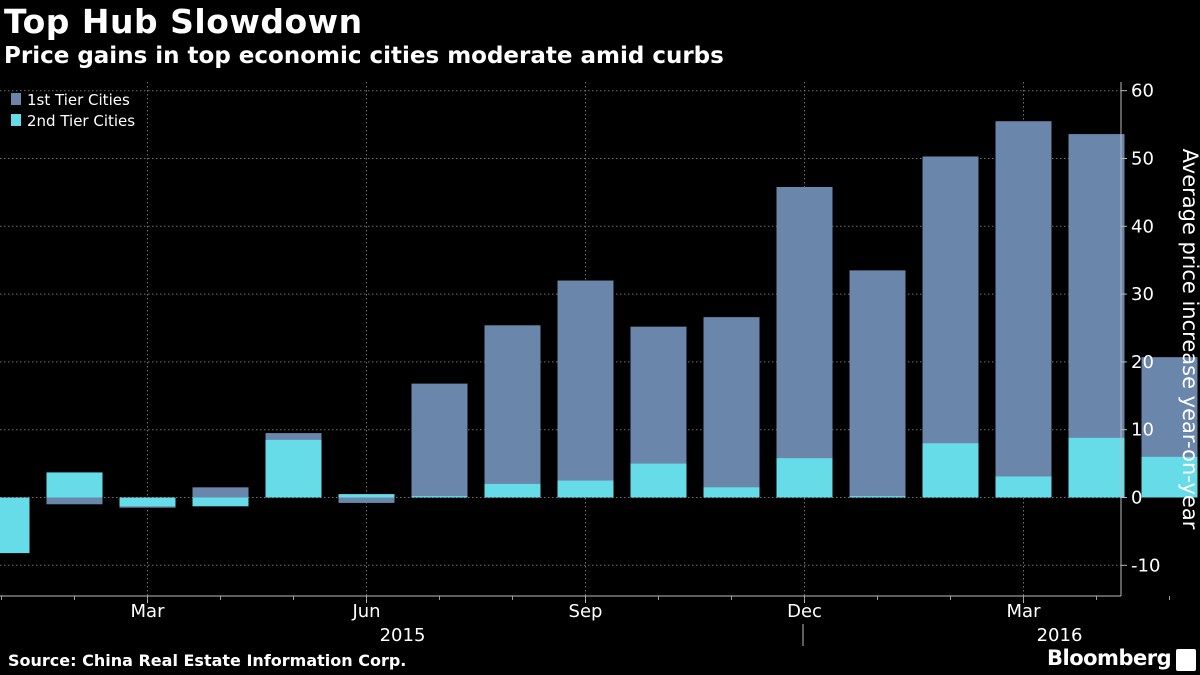  I want to click on year-label: 2015, so click(403, 635).